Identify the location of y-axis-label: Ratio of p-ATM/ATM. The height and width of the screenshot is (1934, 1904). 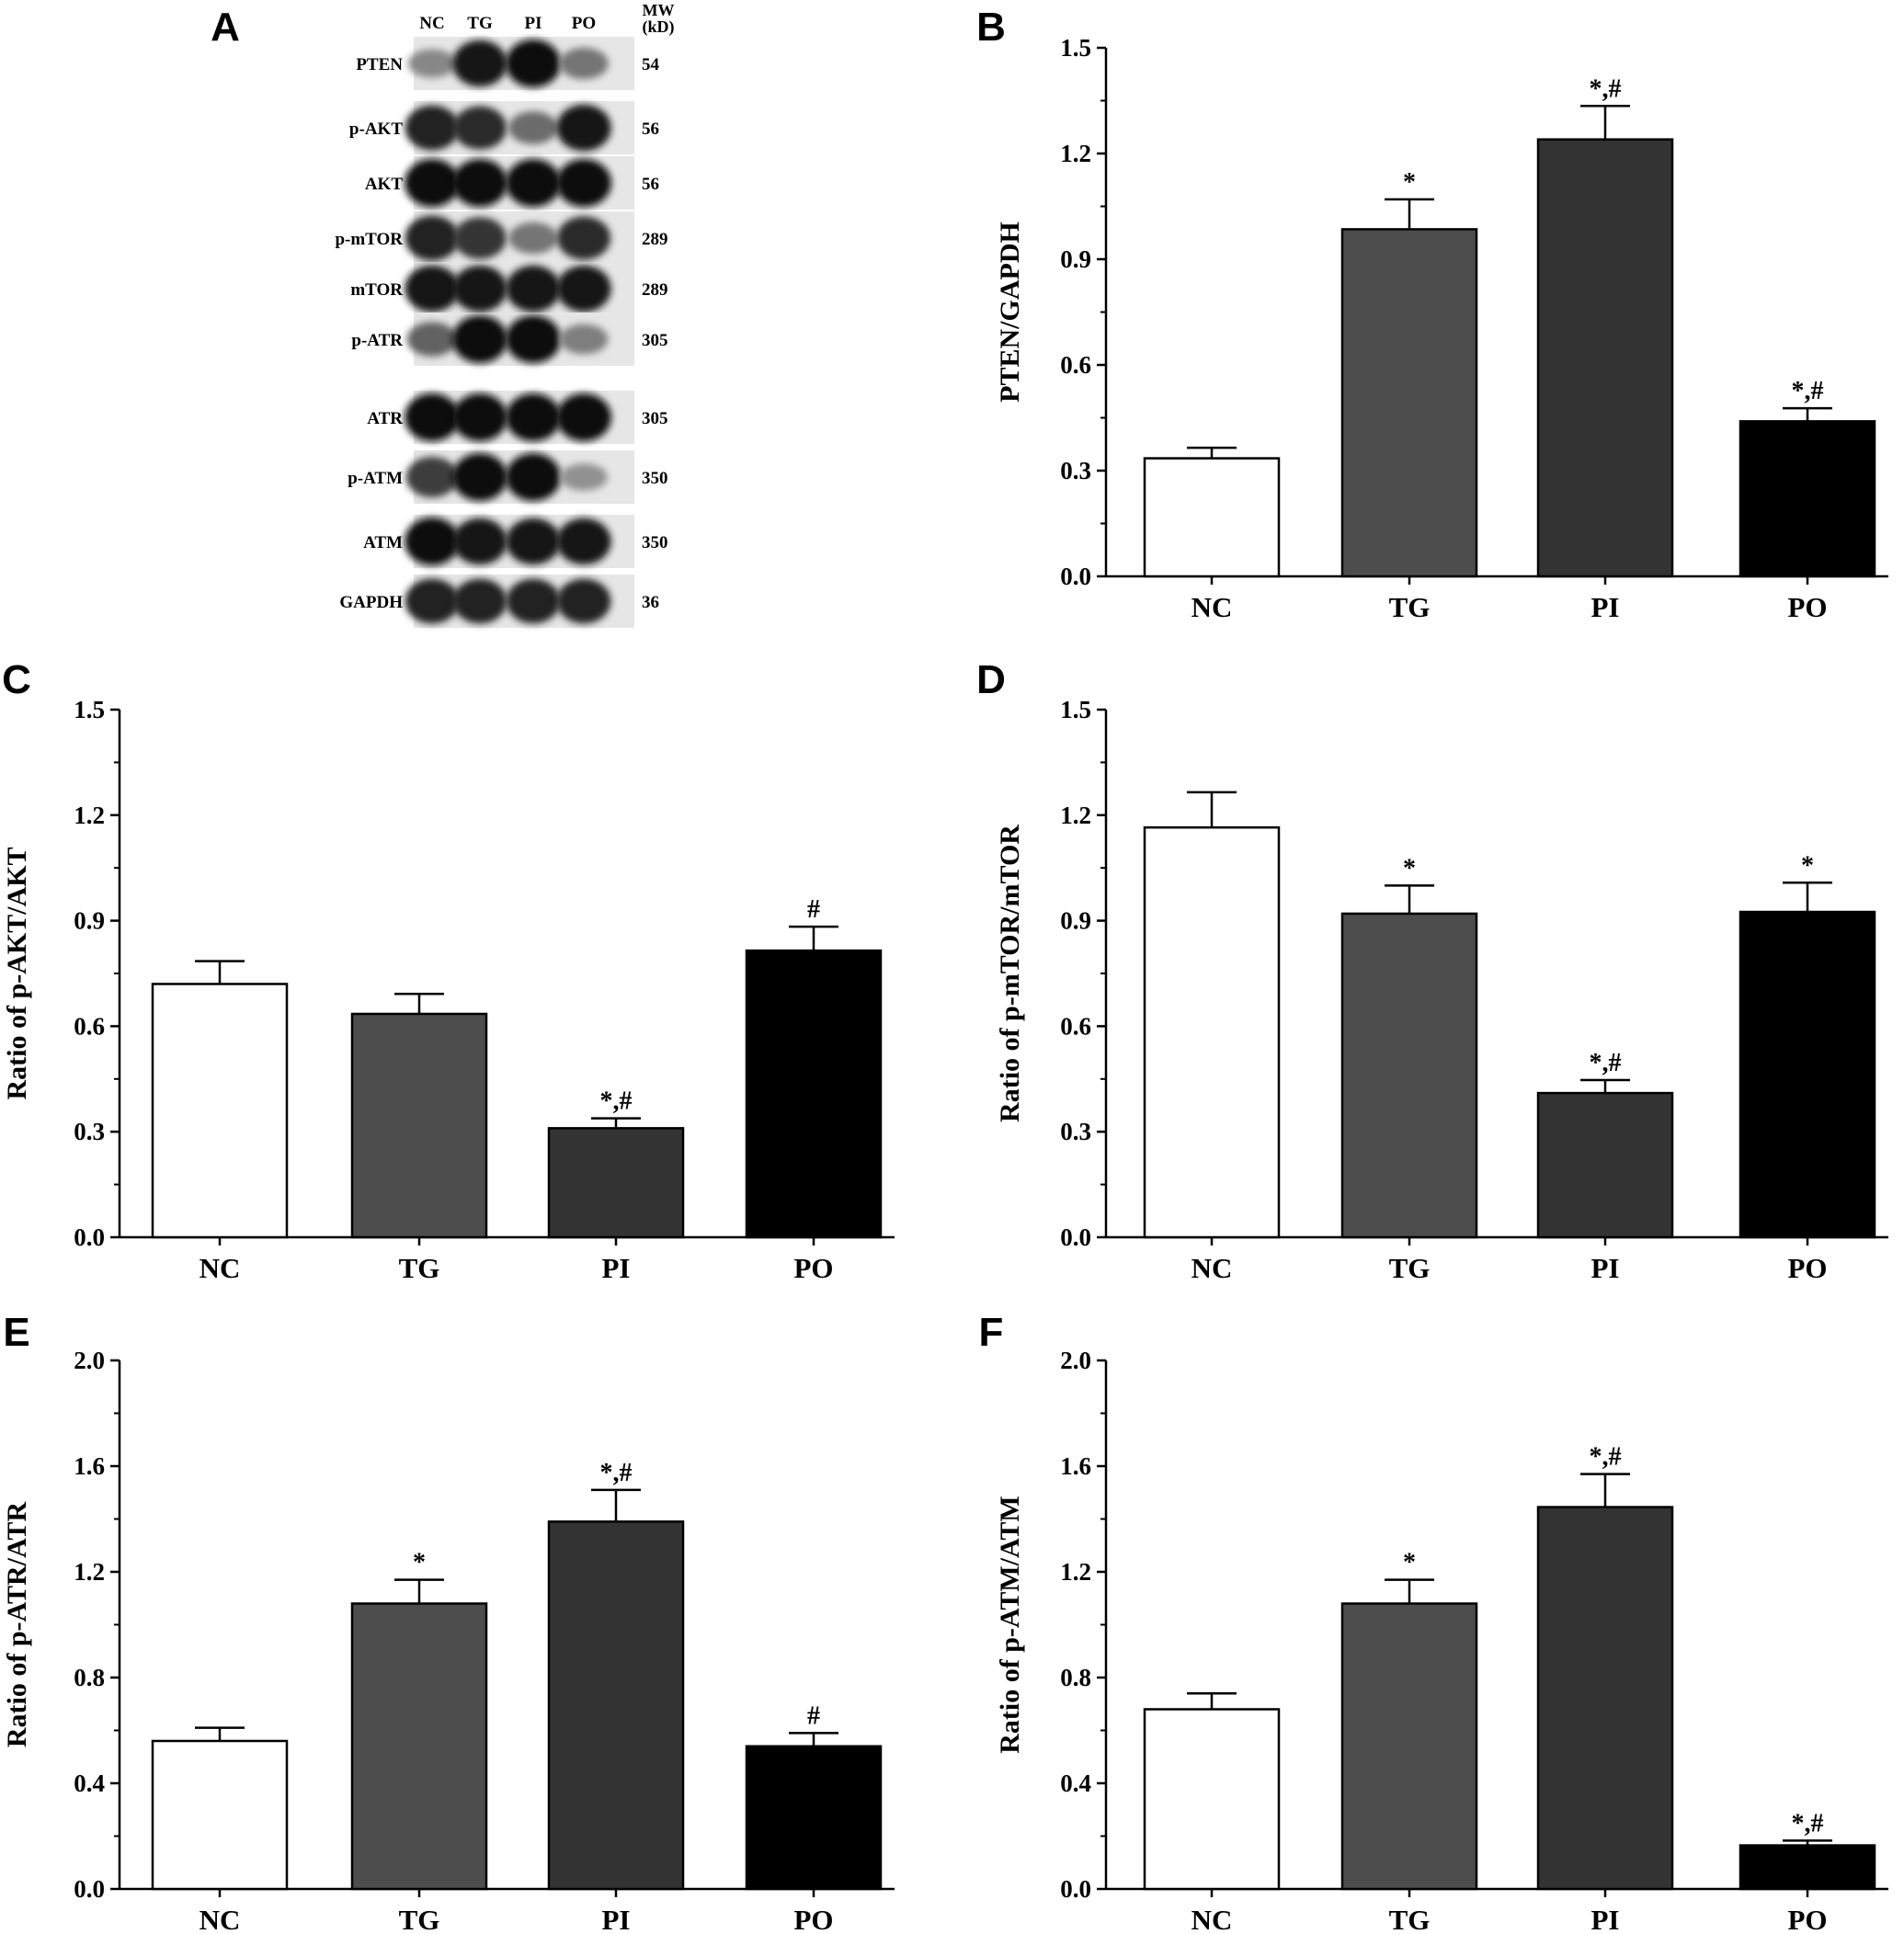
(1010, 1625).